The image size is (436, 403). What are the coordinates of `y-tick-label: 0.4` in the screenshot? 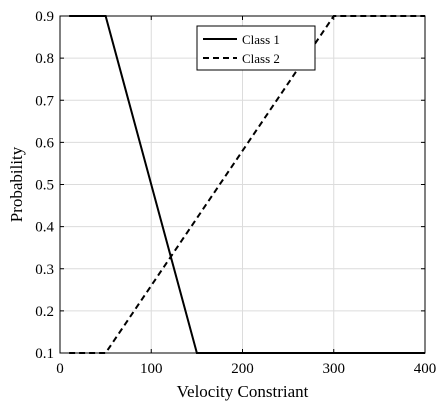 It's located at (44, 228).